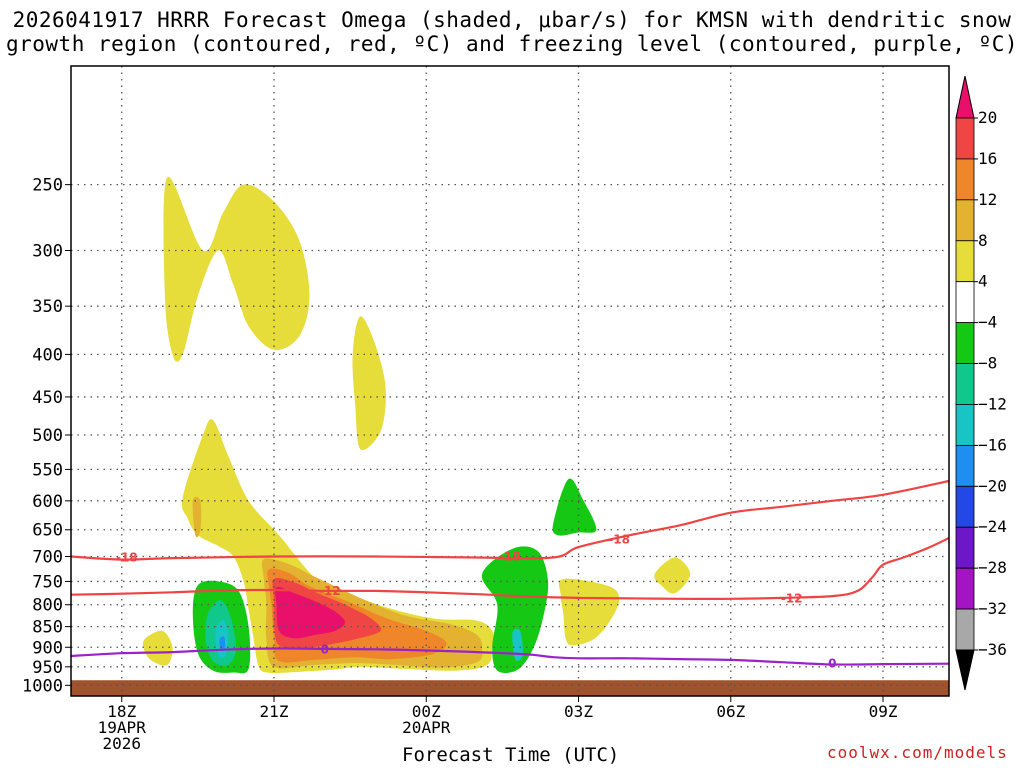  Describe the element at coordinates (619, 540) in the screenshot. I see `contour-label-extra-0: -18` at that location.